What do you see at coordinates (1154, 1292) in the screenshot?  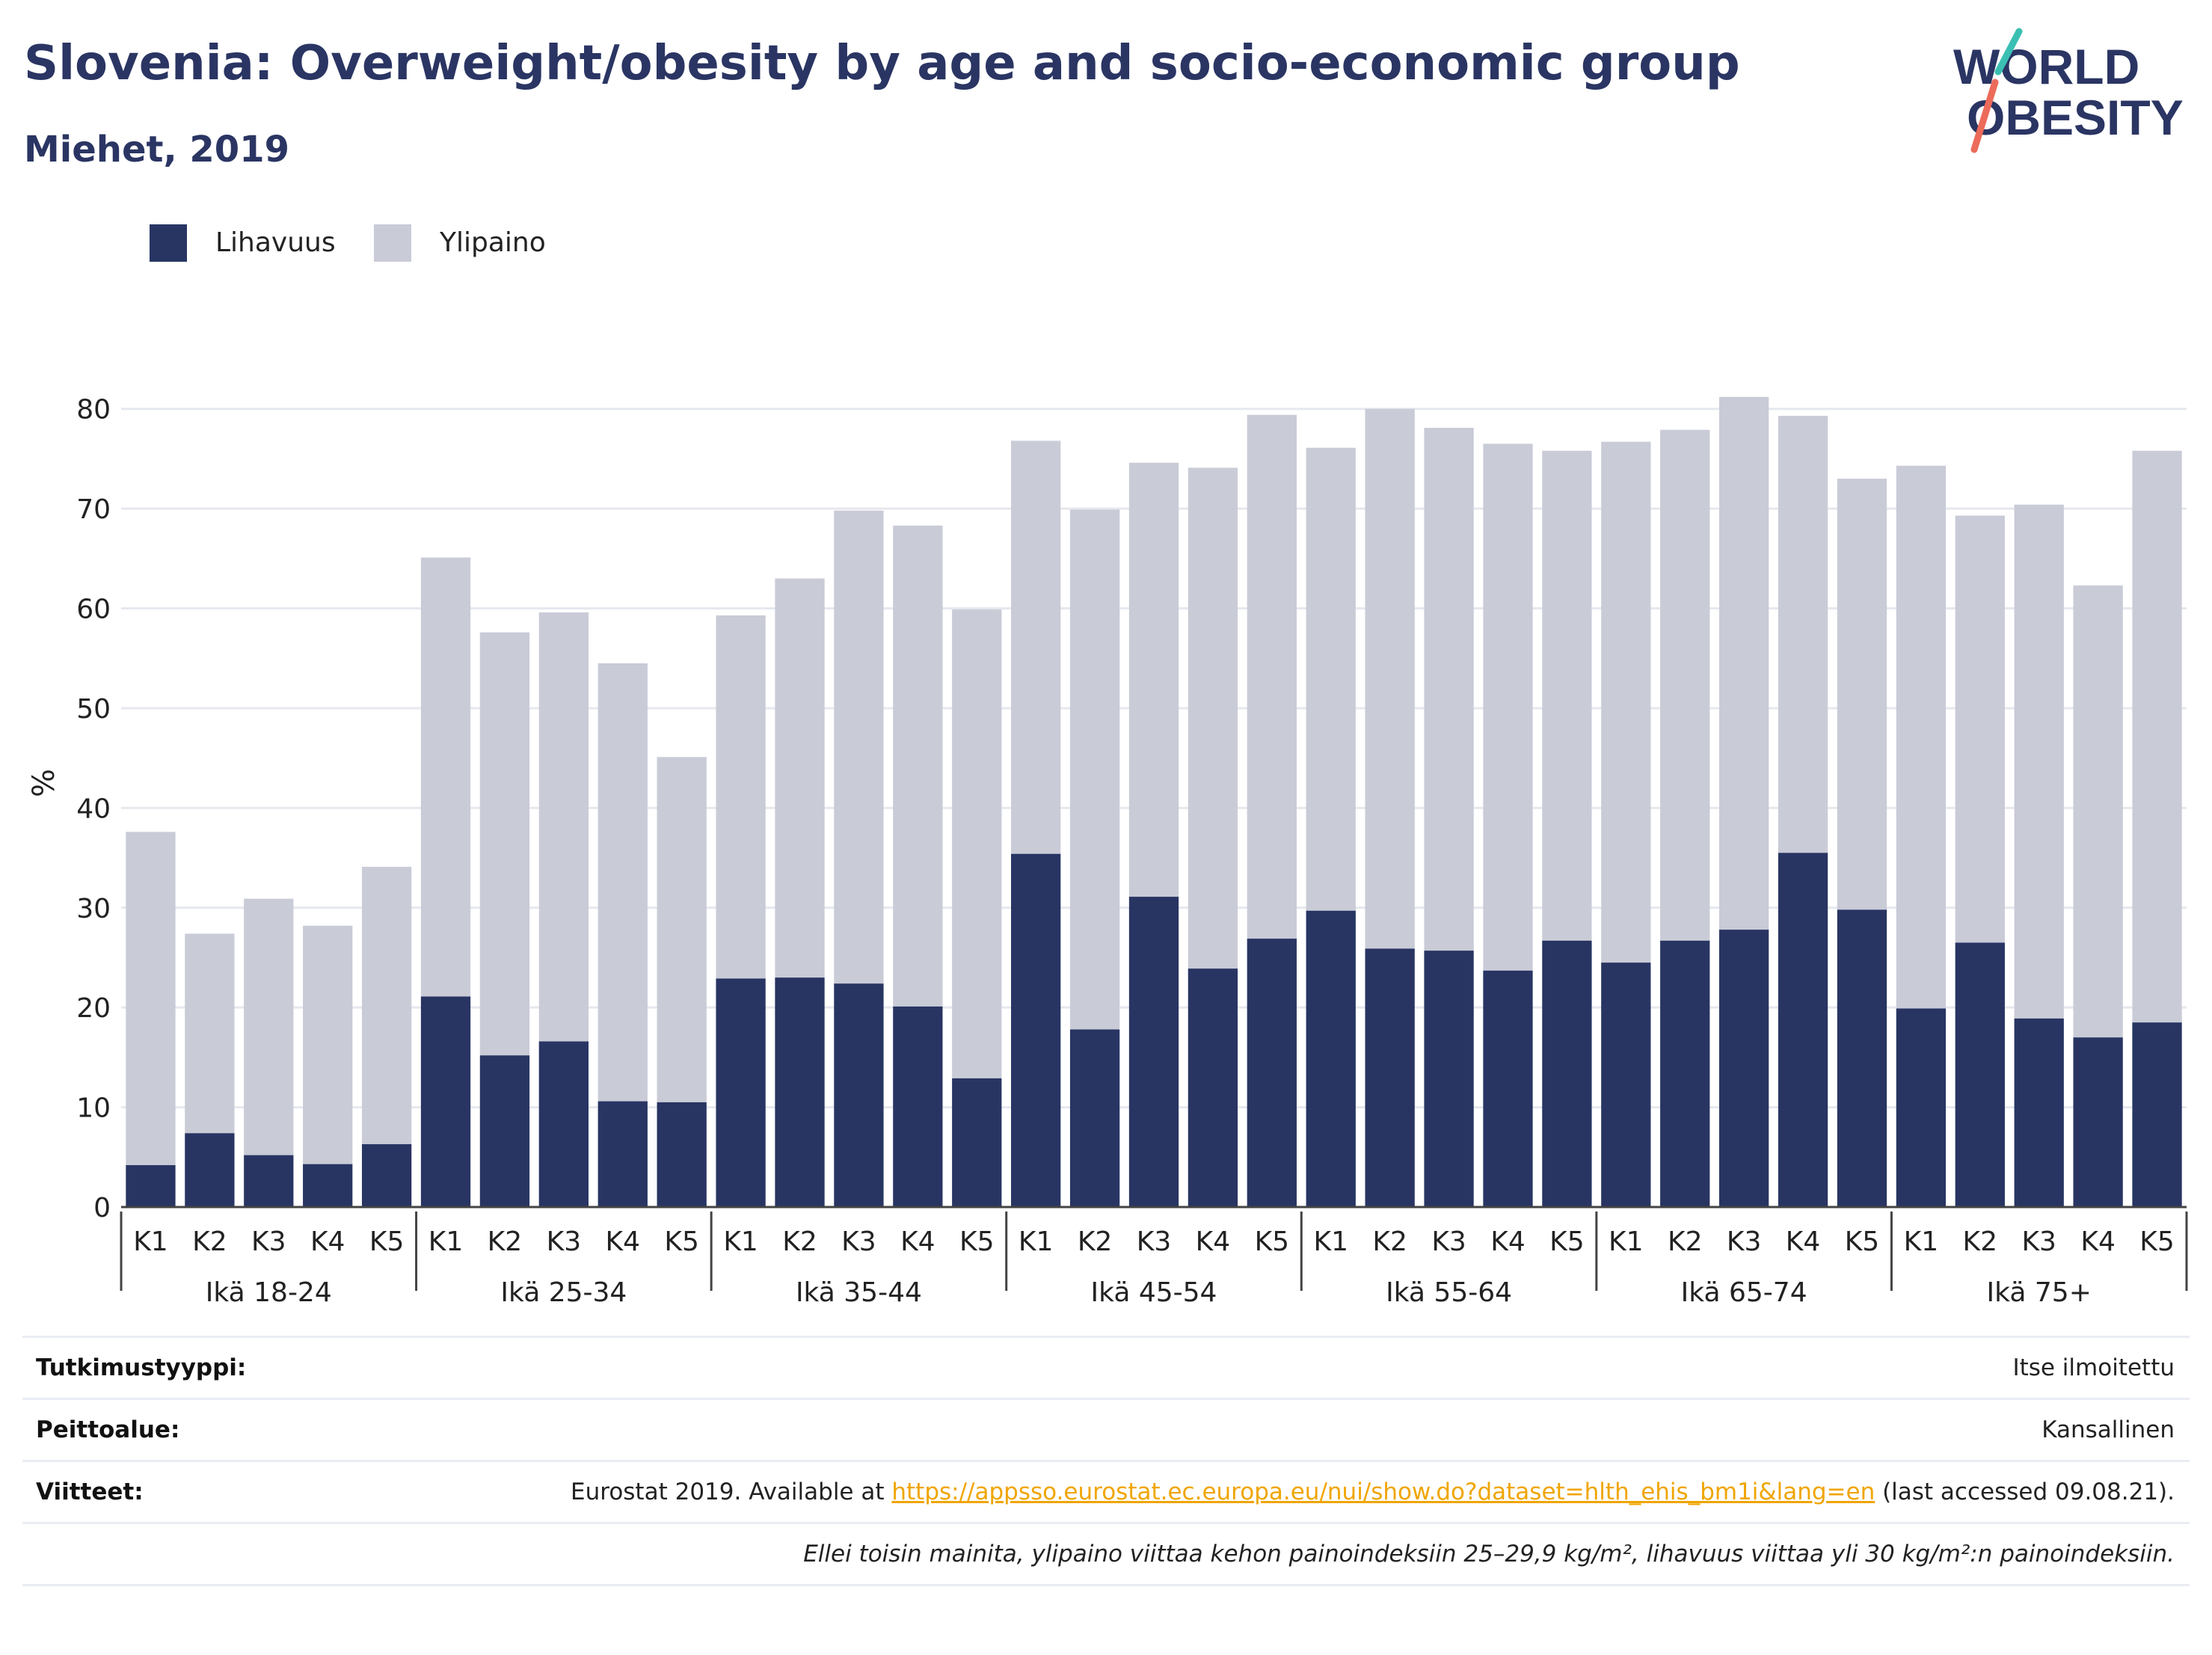 I see `group-label: Ikä 45-54` at bounding box center [1154, 1292].